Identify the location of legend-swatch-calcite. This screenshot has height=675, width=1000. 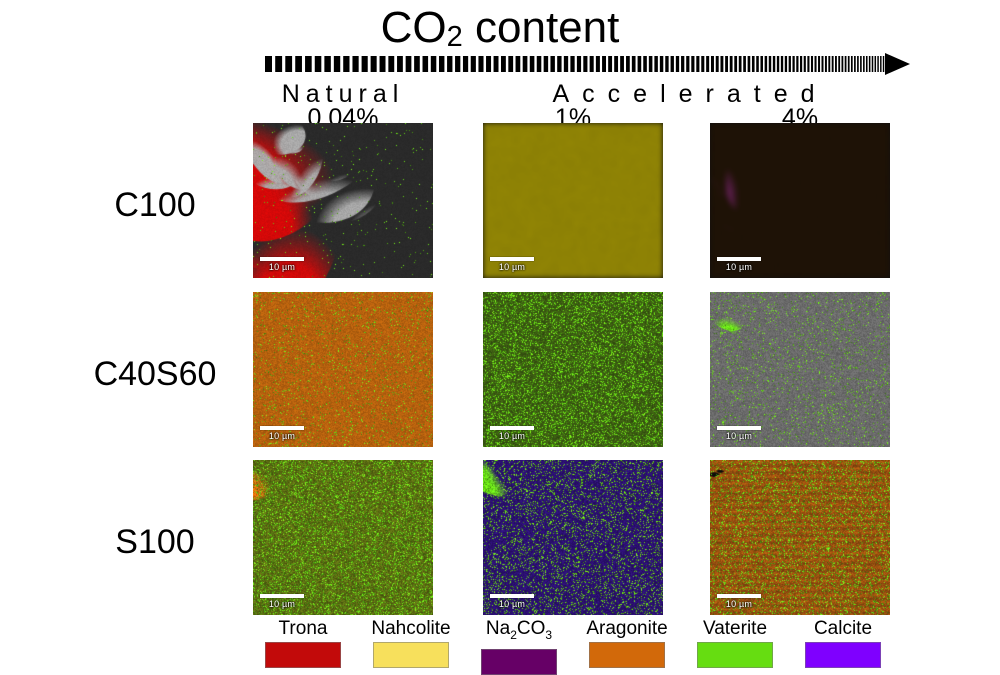
(843, 655).